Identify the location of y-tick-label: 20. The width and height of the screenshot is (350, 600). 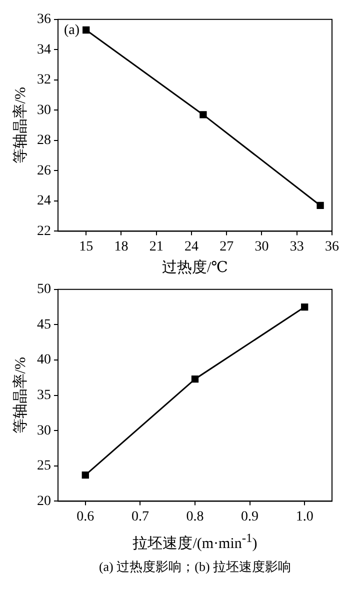
(44, 501).